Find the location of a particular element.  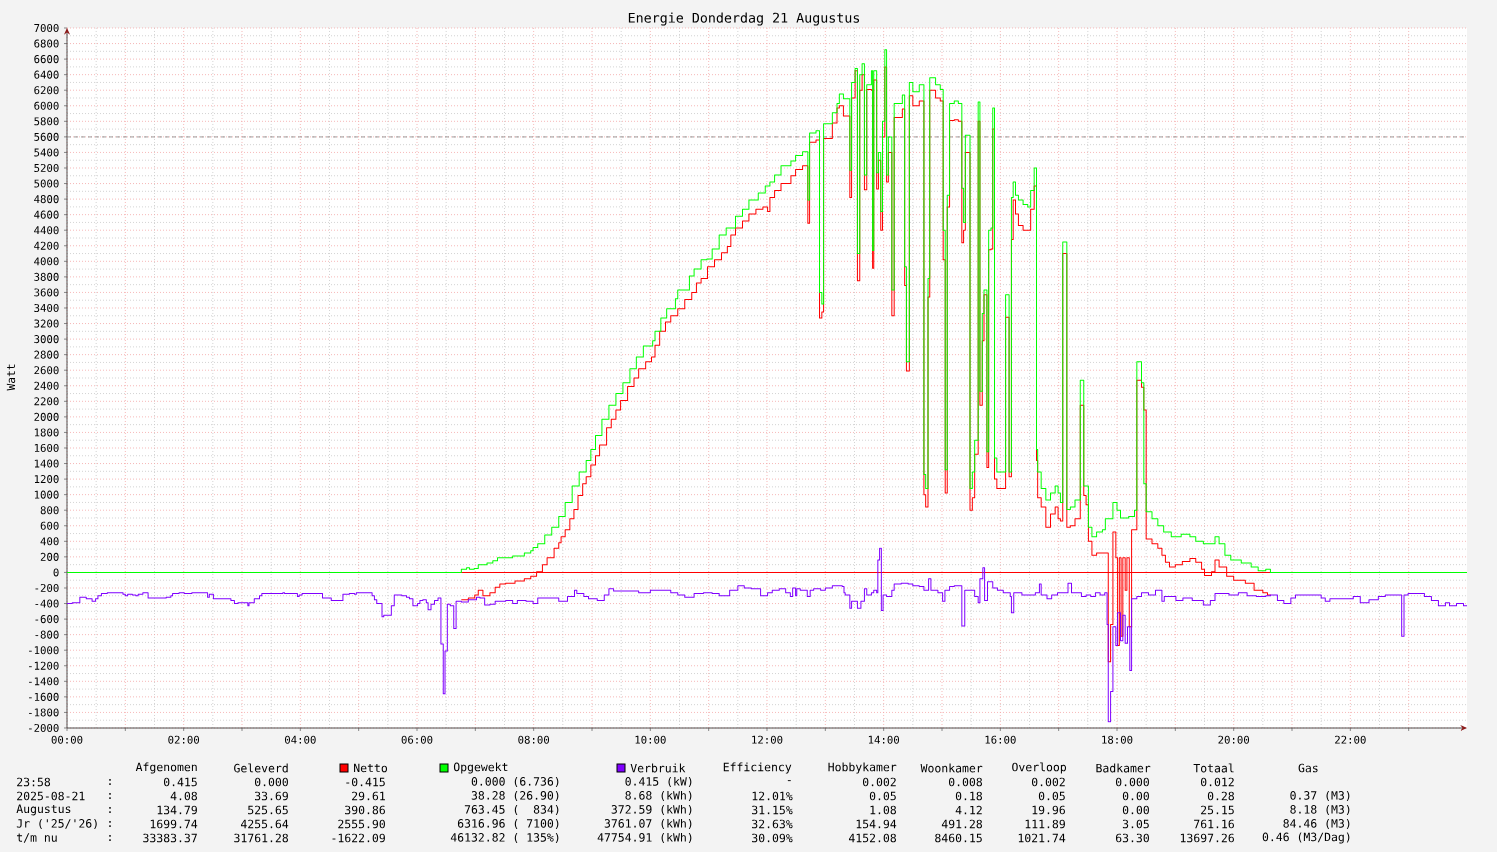

text: Badkamer is located at coordinates (1123, 768).